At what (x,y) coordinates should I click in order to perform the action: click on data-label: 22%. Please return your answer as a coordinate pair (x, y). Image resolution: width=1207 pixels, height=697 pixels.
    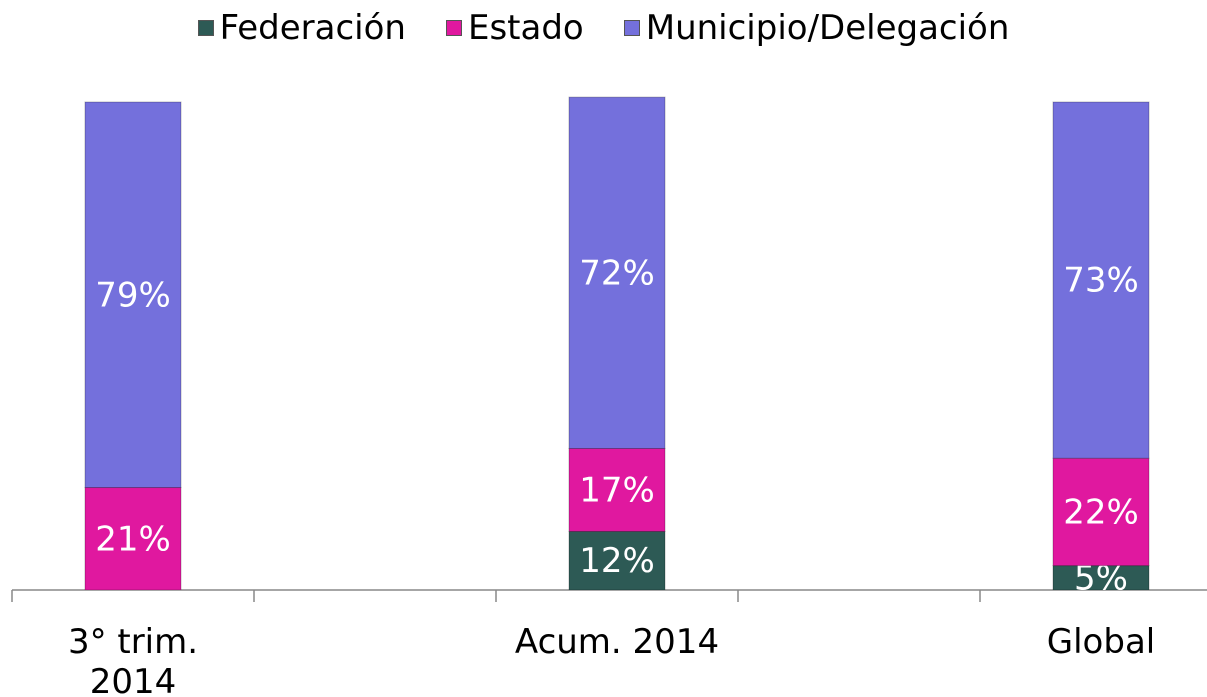
    Looking at the image, I should click on (1101, 512).